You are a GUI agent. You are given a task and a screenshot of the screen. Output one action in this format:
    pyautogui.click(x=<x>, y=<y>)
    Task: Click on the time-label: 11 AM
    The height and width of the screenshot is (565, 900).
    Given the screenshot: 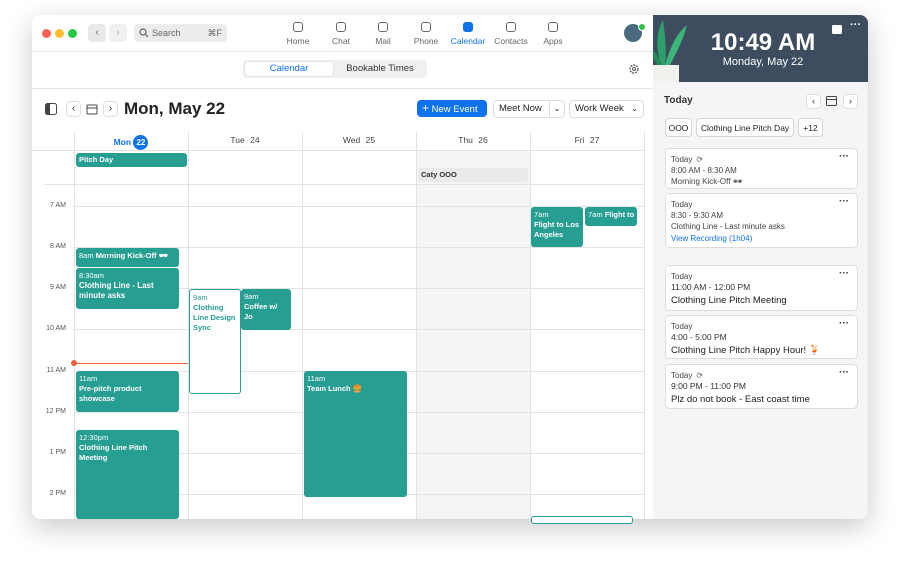 What is the action you would take?
    pyautogui.click(x=56, y=370)
    